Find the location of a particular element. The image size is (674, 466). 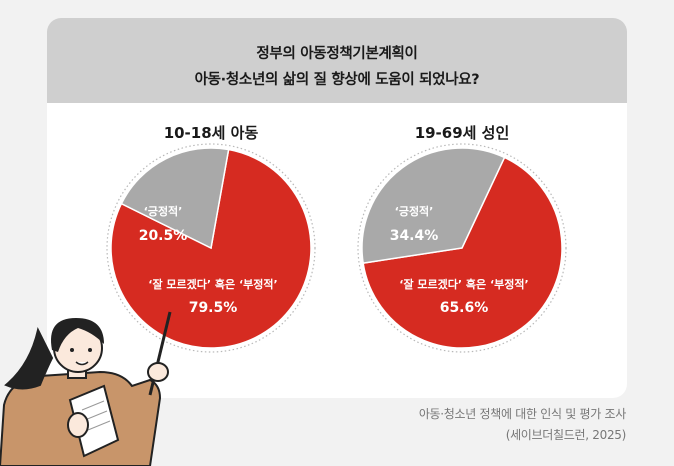

positive-value: 20.5% is located at coordinates (163, 236).